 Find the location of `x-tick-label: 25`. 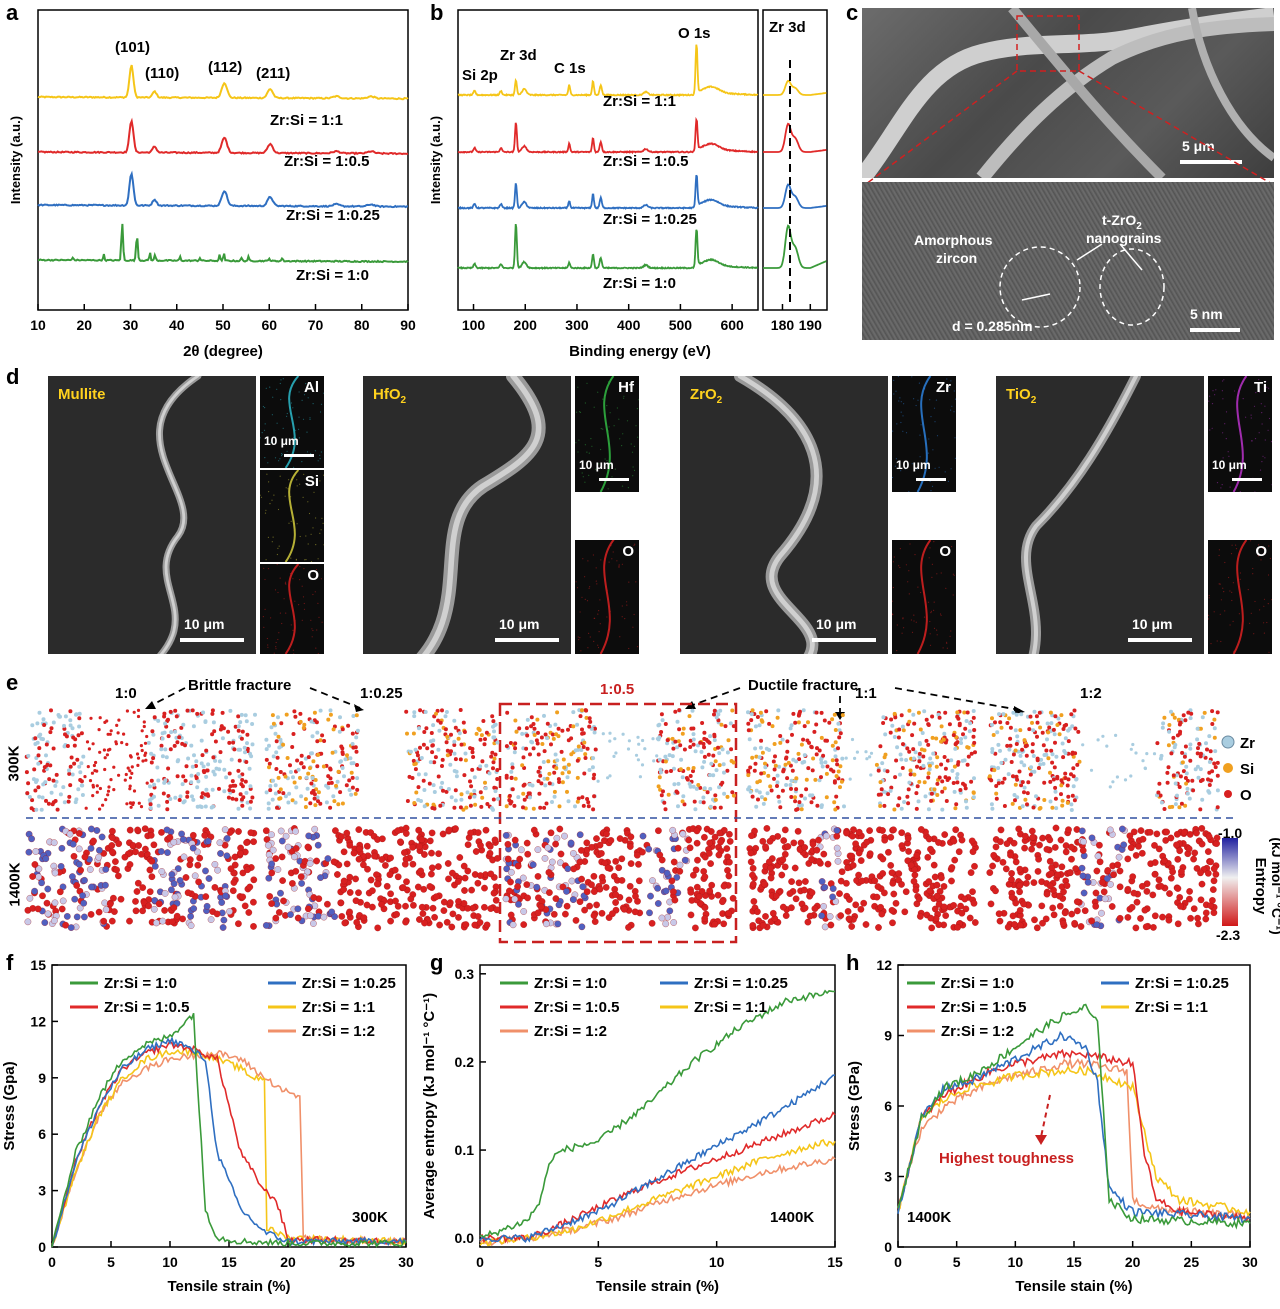

x-tick-label: 25 is located at coordinates (347, 1262).